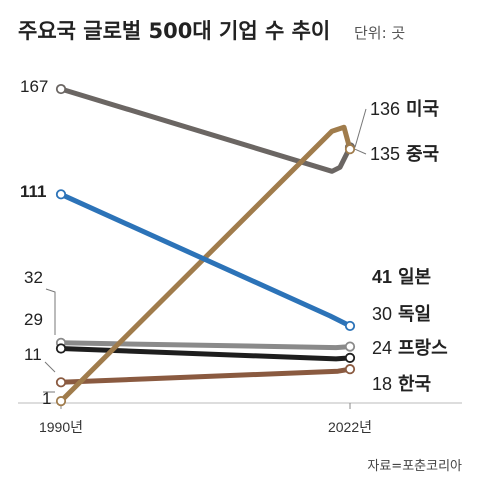  What do you see at coordinates (385, 154) in the screenshot?
I see `end-value-china: 135` at bounding box center [385, 154].